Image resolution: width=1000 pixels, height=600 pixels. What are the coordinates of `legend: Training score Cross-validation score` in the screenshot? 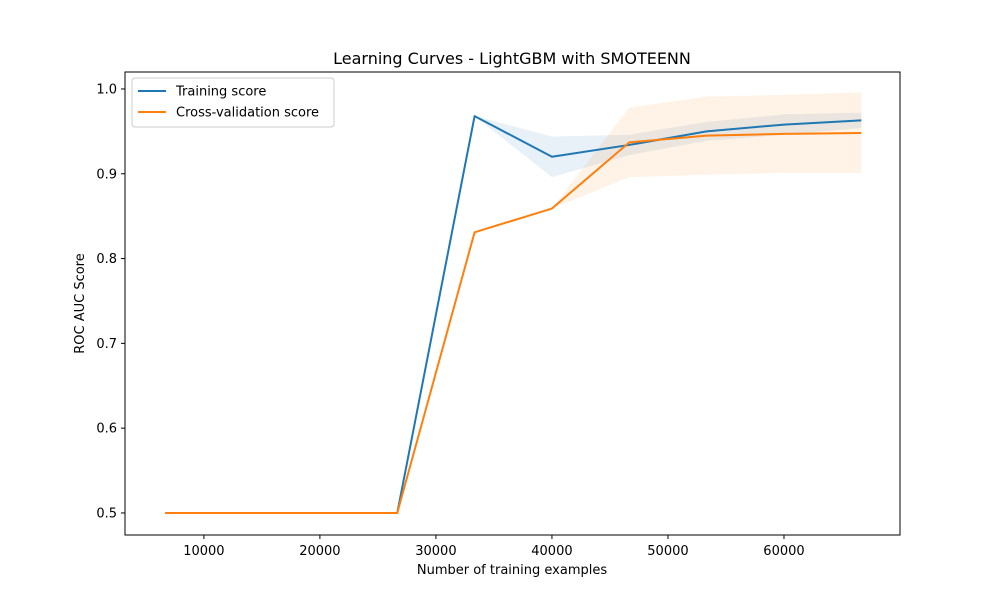 It's located at (233, 102).